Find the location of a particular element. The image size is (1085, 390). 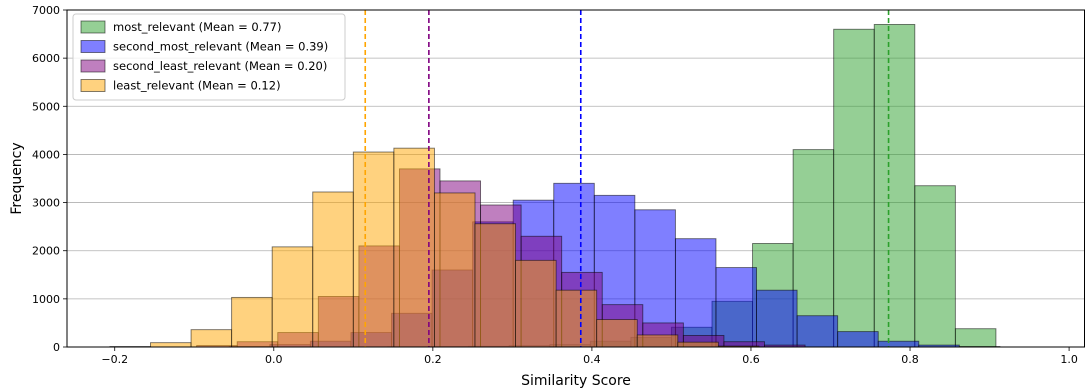

legend-label-2: second_least_relevant (Mean = 0.20) is located at coordinates (220, 66).